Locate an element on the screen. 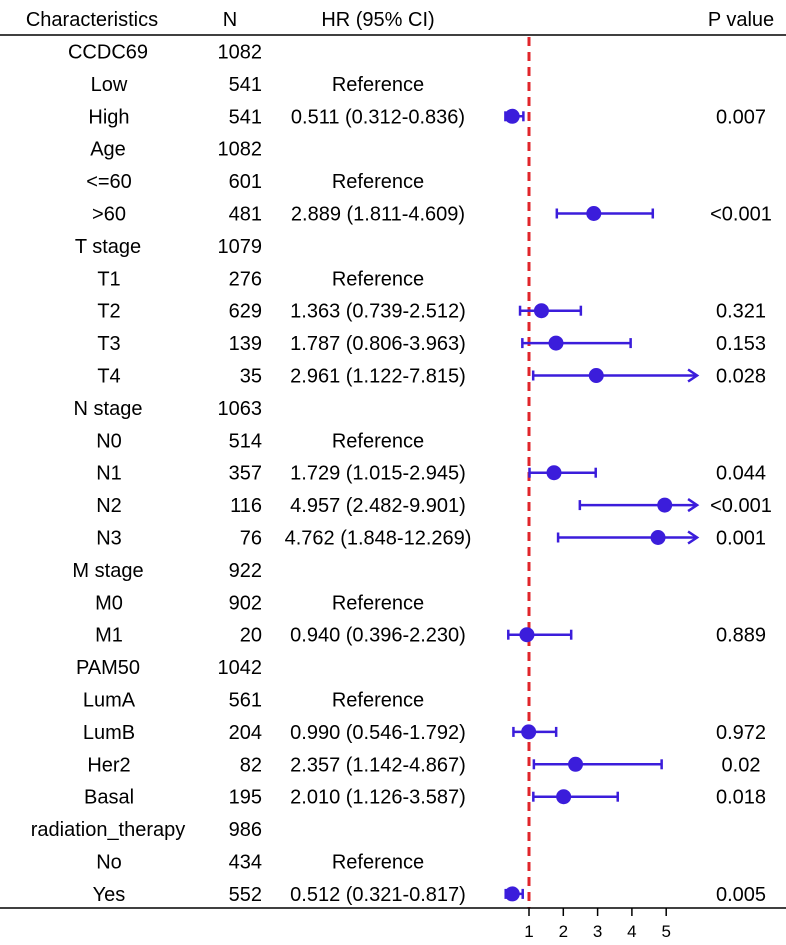 The width and height of the screenshot is (786, 945). row-n: 204 is located at coordinates (245, 733).